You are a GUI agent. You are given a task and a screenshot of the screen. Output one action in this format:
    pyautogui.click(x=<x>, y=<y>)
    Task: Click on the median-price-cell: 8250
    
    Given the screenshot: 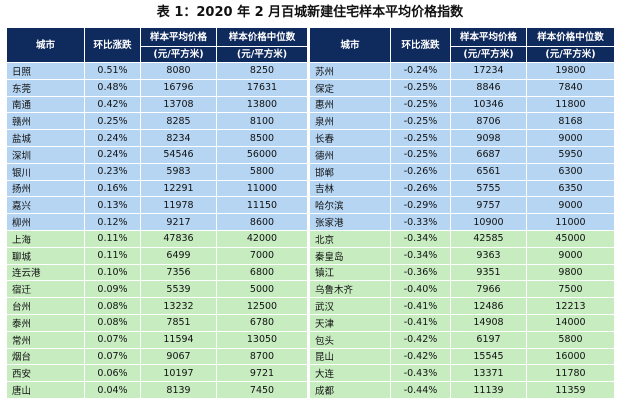 What is the action you would take?
    pyautogui.click(x=262, y=71)
    